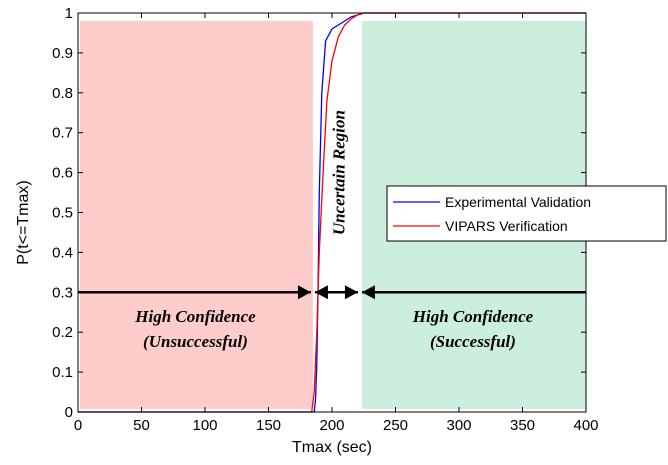 This screenshot has width=668, height=465. I want to click on y-tick-label: 0.6, so click(62, 173).